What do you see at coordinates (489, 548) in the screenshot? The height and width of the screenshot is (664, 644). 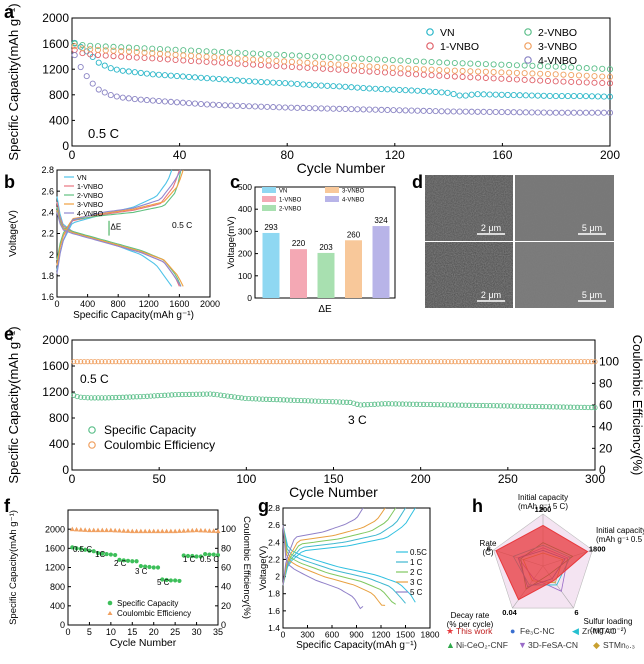 I see `radar-axis-max: 6` at bounding box center [489, 548].